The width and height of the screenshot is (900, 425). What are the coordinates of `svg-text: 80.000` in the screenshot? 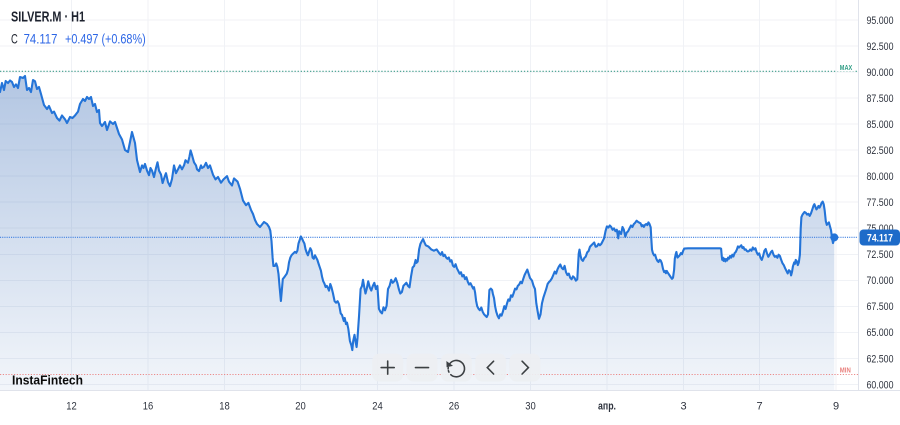 It's located at (880, 177).